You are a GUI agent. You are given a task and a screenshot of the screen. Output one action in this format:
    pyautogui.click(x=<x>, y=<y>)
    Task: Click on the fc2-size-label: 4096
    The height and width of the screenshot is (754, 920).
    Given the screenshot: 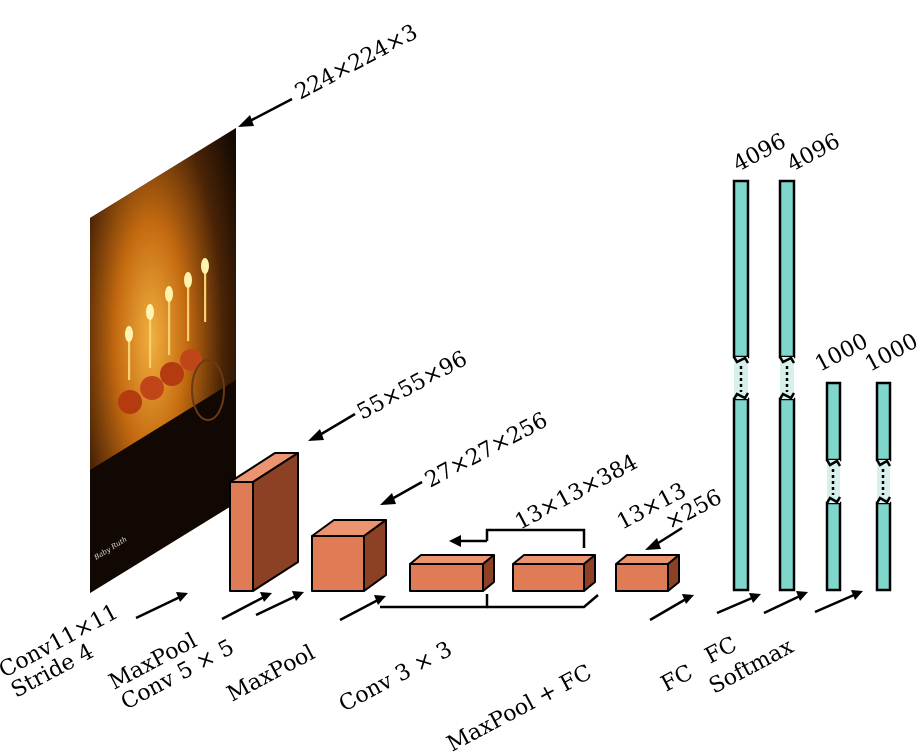 What is the action you would take?
    pyautogui.click(x=813, y=153)
    